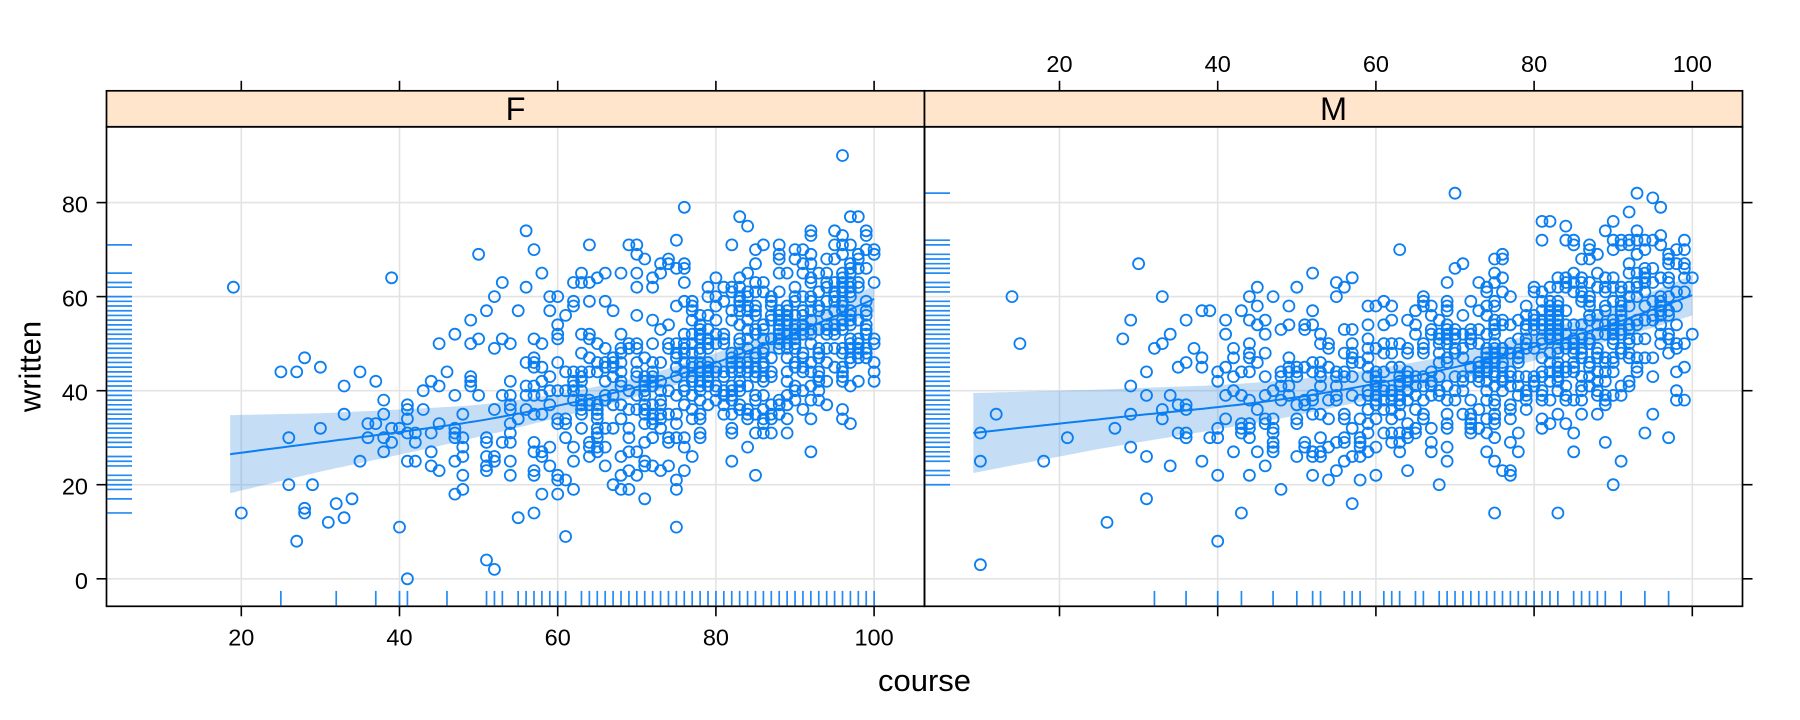 The width and height of the screenshot is (1800, 720). What do you see at coordinates (1333, 109) in the screenshot?
I see `svg-text: M` at bounding box center [1333, 109].